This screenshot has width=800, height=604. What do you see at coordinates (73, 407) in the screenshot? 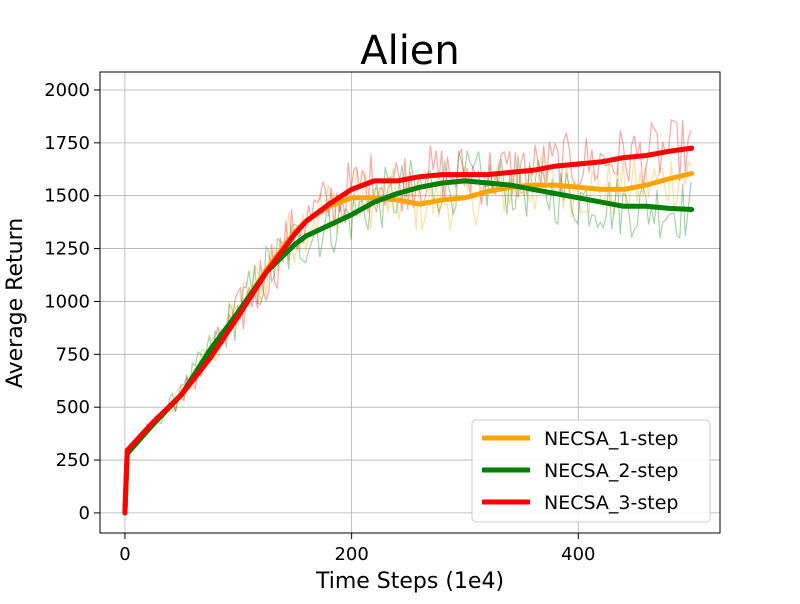
I see `y-tick-label: 500` at bounding box center [73, 407].